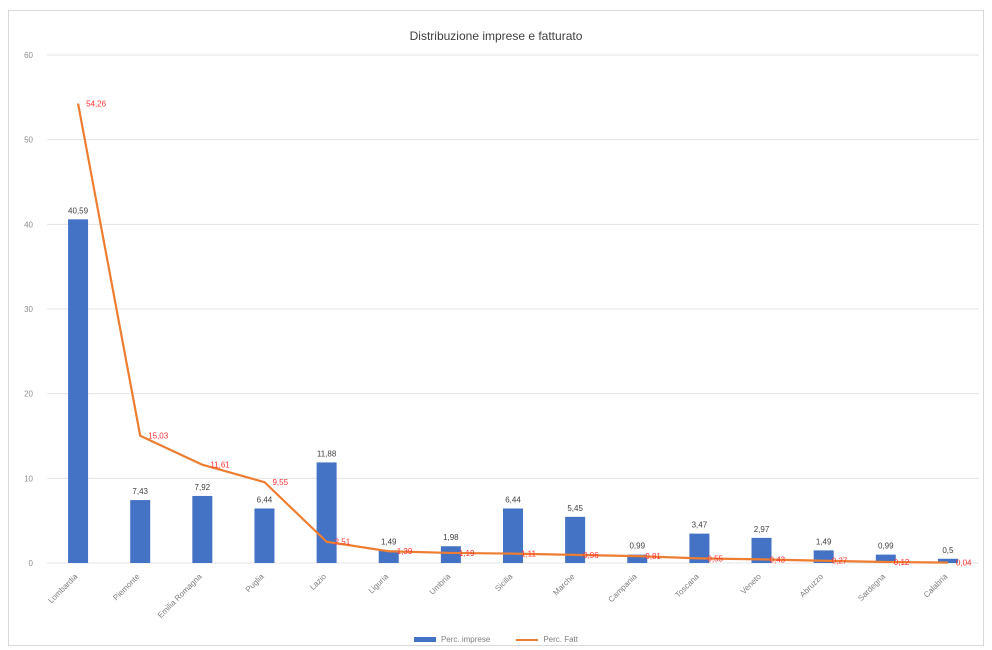  What do you see at coordinates (527, 639) in the screenshot?
I see `legend-swatch-line` at bounding box center [527, 639].